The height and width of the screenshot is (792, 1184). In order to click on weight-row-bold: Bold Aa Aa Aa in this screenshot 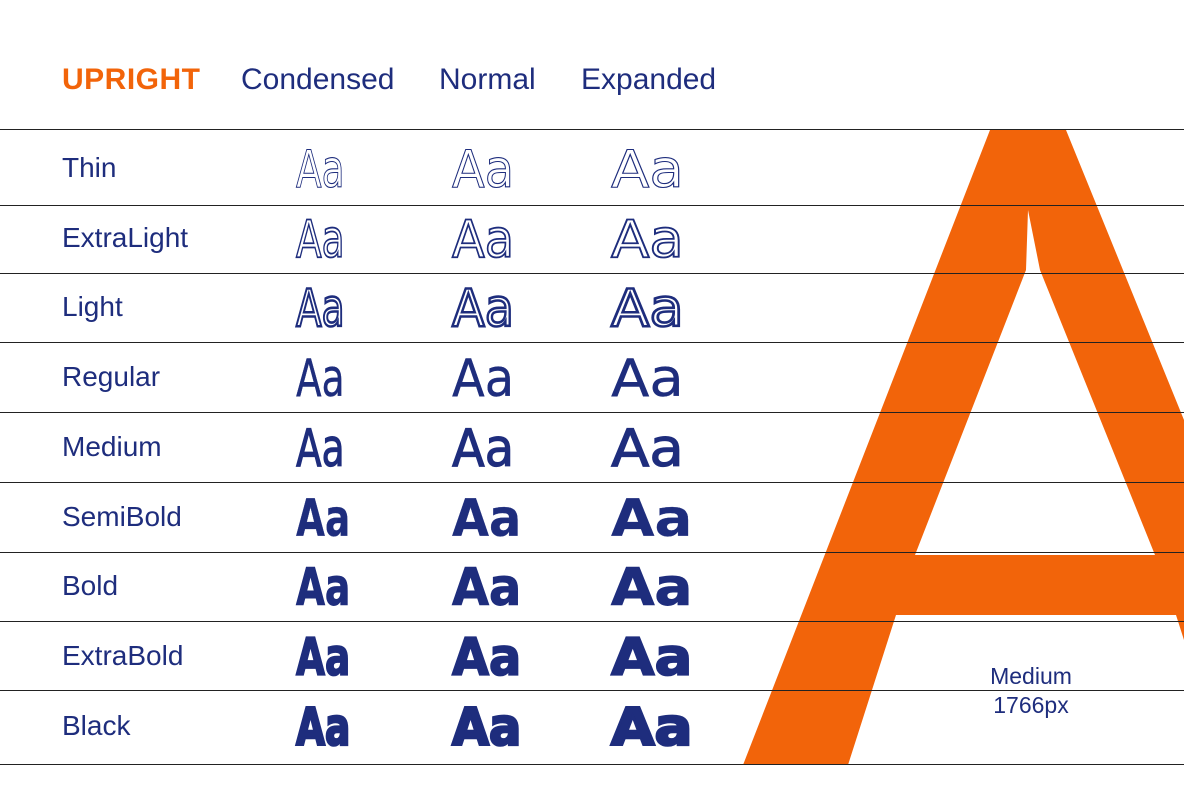, I will do `click(380, 588)`.